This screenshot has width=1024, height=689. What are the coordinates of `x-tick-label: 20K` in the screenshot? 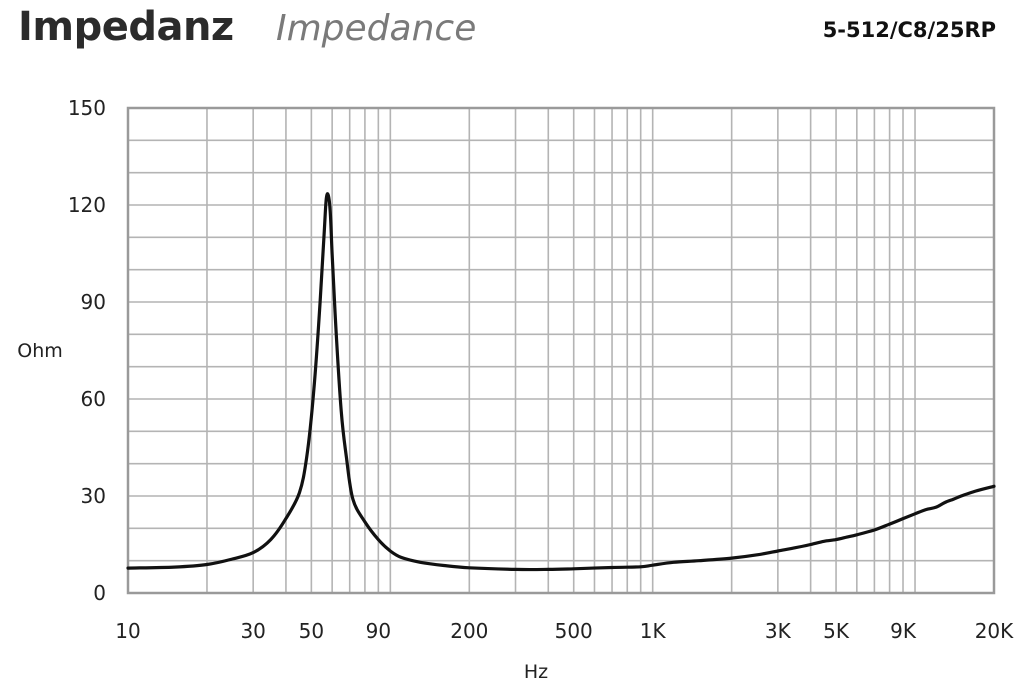 It's located at (994, 631).